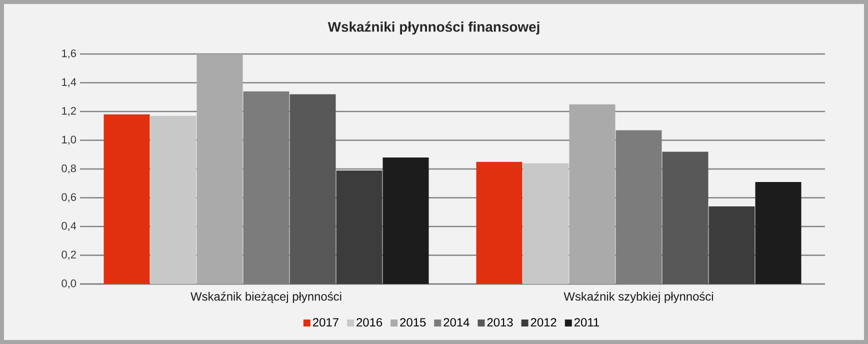 Image resolution: width=868 pixels, height=344 pixels. I want to click on legend-label: 2012, so click(543, 322).